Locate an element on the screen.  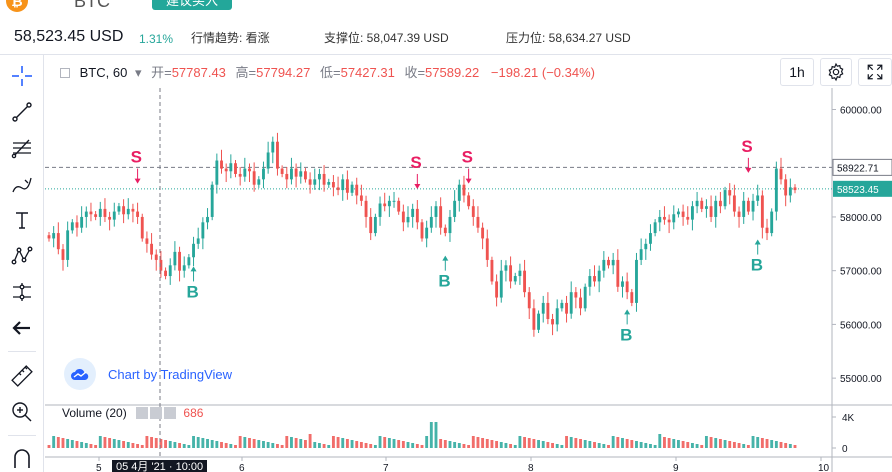
legend-symbol: BTC, 60 is located at coordinates (103, 72).